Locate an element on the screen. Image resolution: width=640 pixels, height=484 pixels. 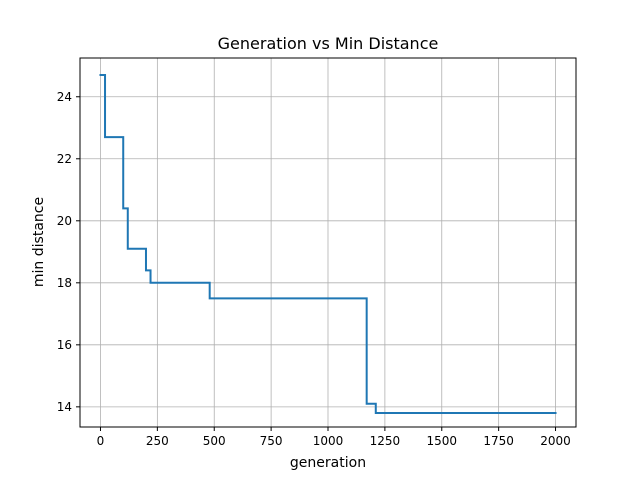
y-tick-label: 18 is located at coordinates (64, 283).